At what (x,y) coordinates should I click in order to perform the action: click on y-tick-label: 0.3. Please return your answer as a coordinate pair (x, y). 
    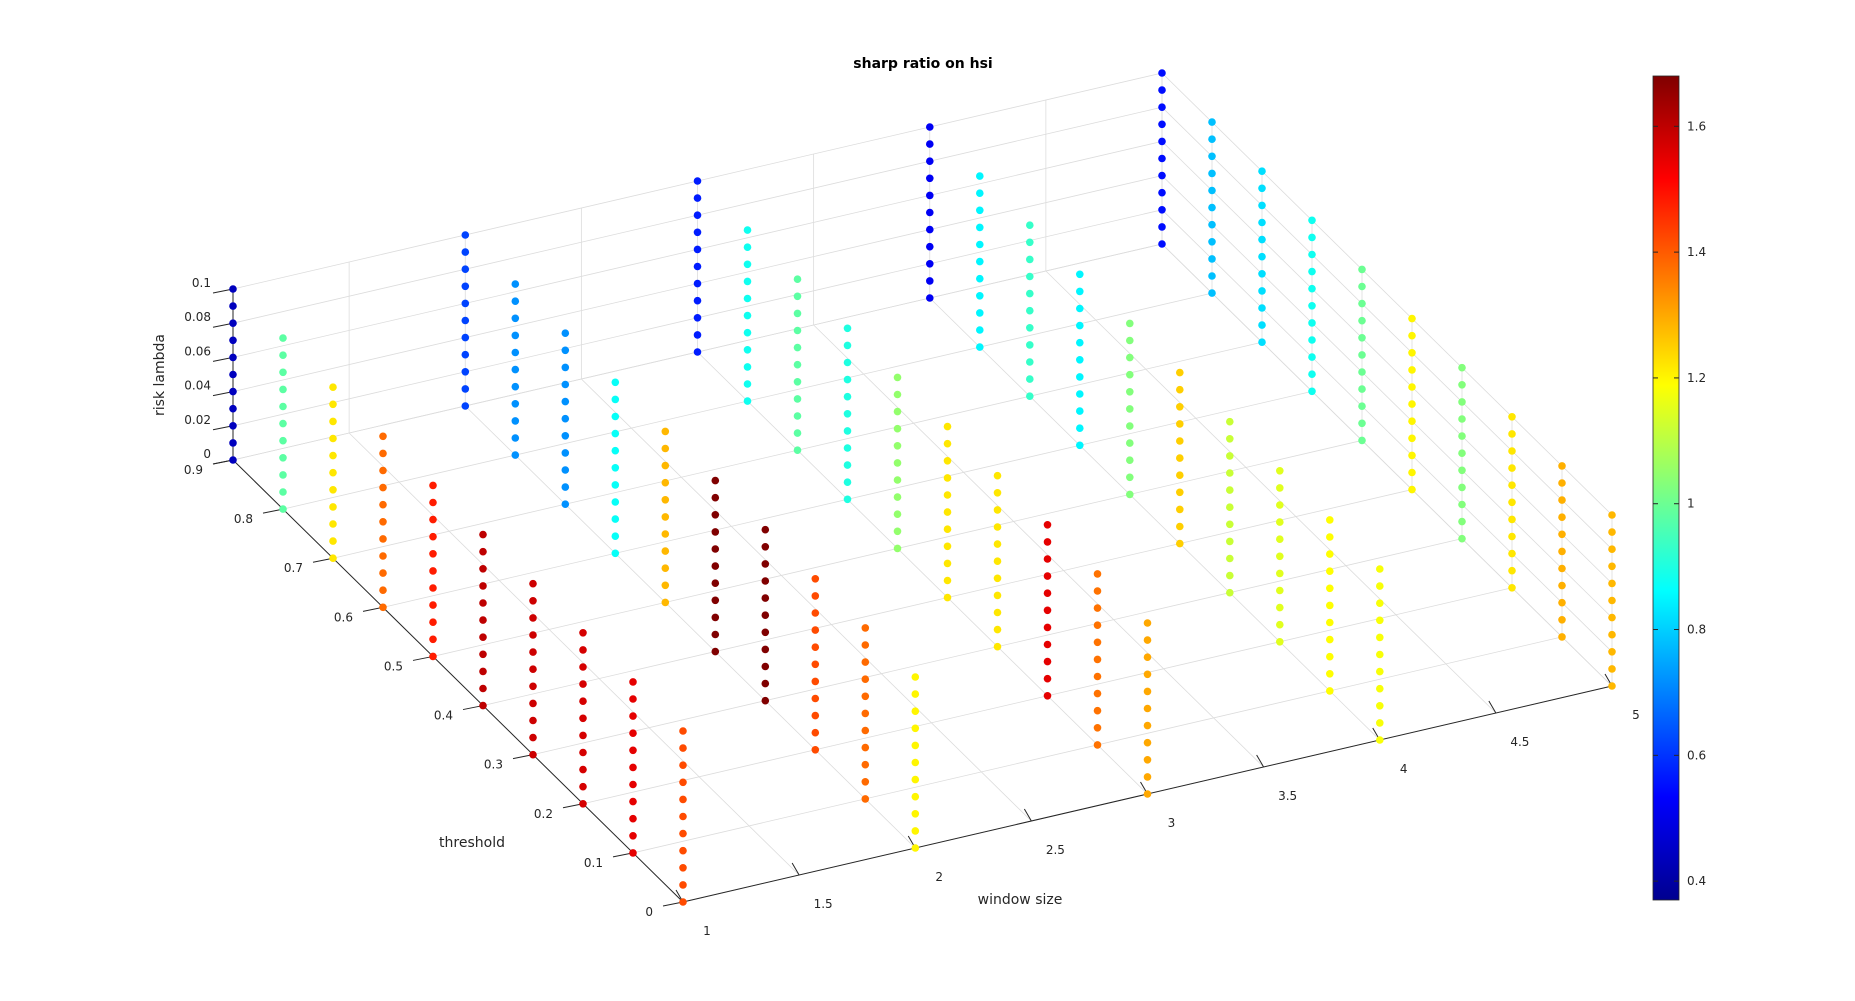
    Looking at the image, I should click on (493, 765).